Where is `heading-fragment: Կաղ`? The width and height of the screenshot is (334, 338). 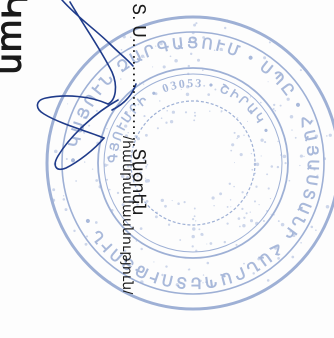
heading-fragment: Կաղ is located at coordinates (16, 38).